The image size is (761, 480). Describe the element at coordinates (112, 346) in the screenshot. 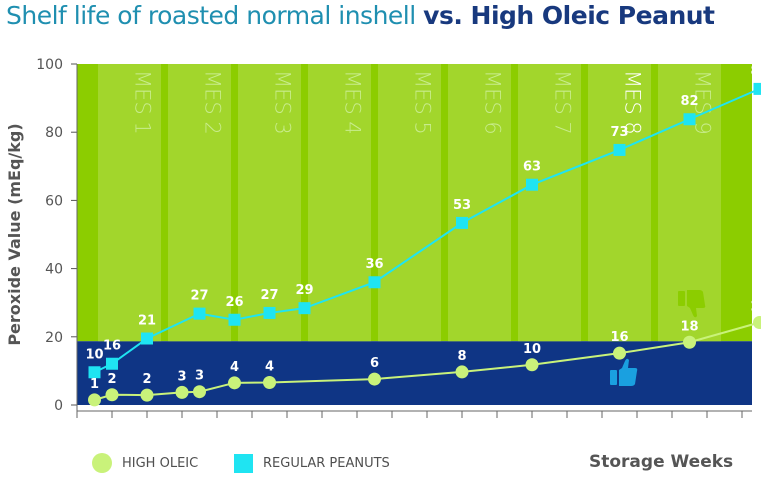

I see `regular-peanuts-data-label: 16` at that location.